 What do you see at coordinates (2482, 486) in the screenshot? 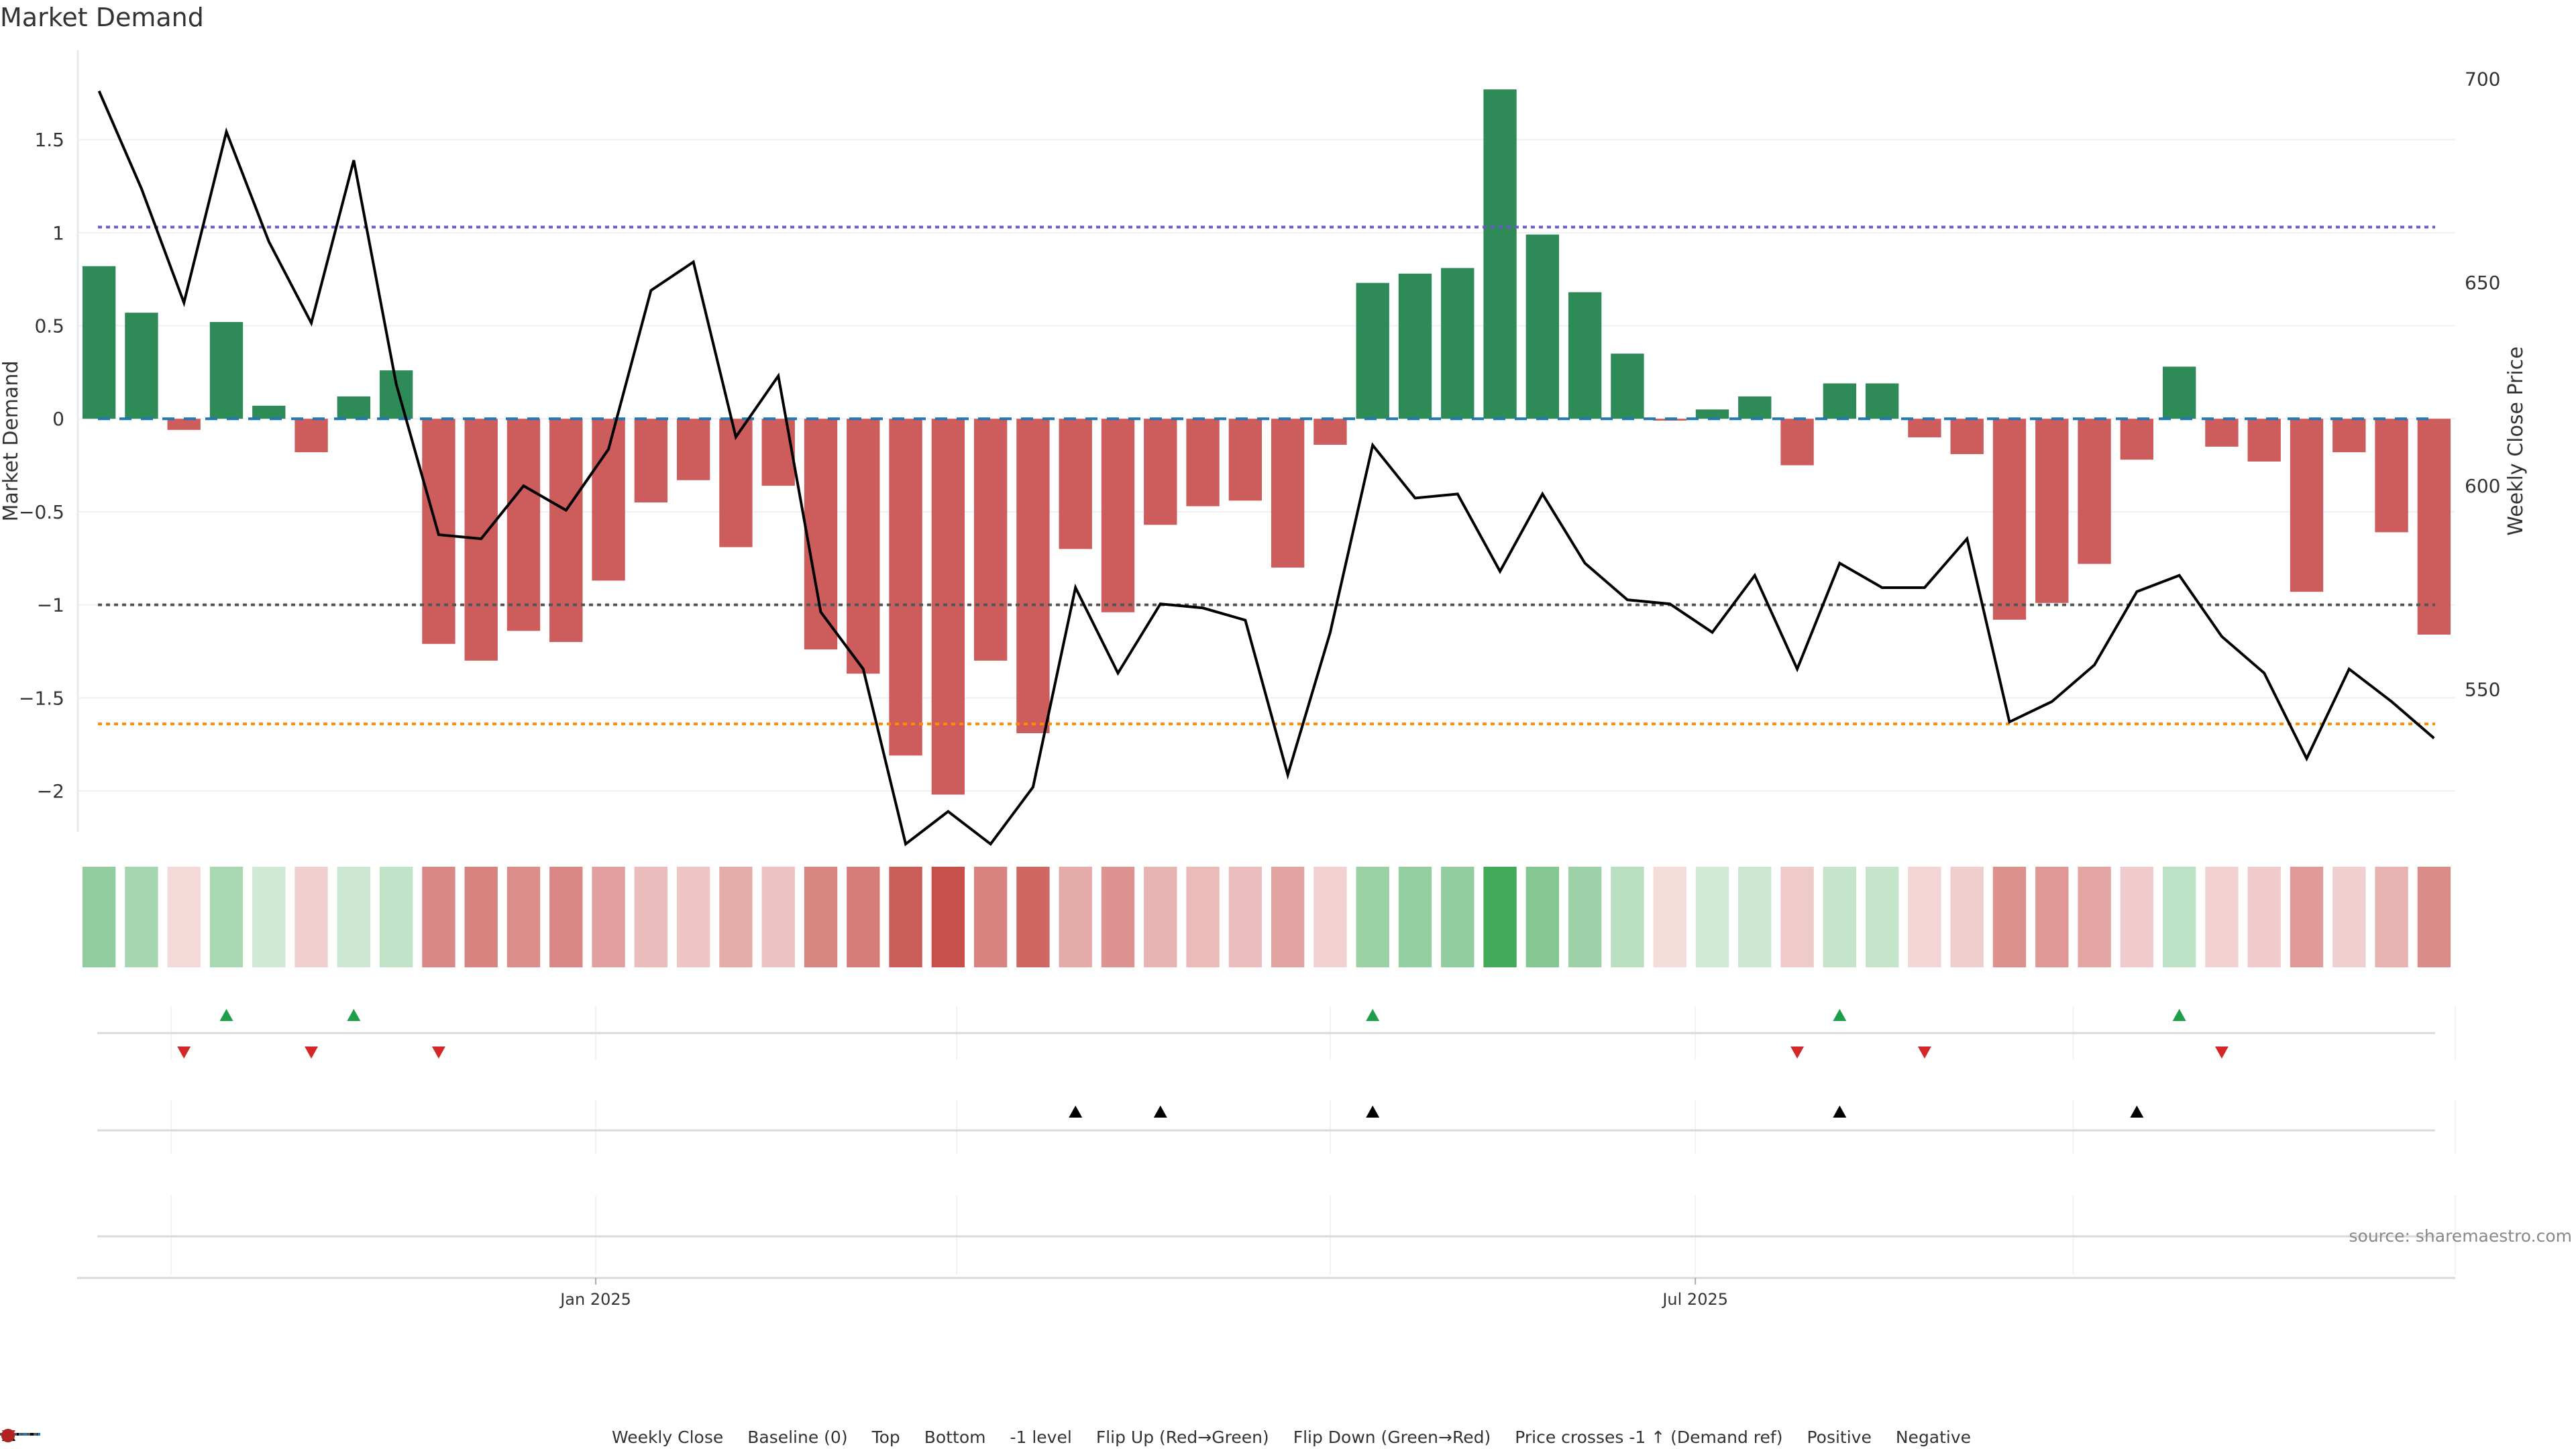
I see `y2-tick-label: 600` at bounding box center [2482, 486].